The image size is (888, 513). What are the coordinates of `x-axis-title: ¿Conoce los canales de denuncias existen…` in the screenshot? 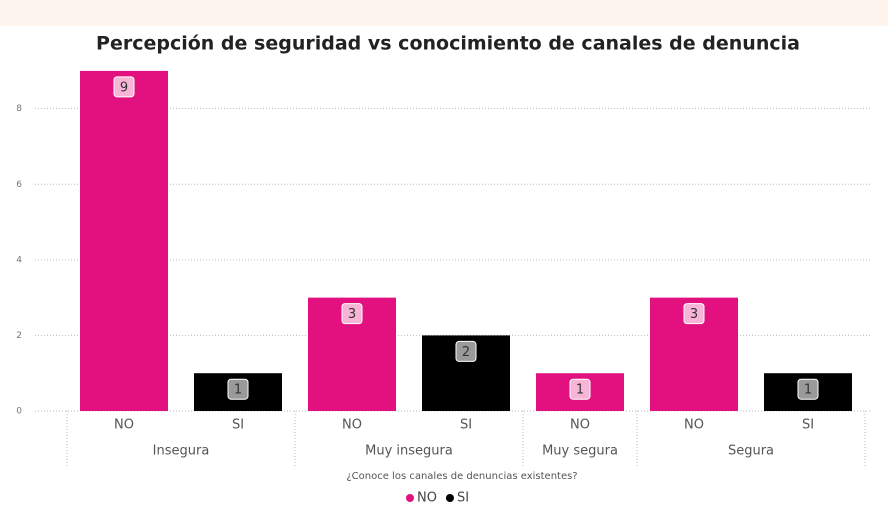 It's located at (461, 476).